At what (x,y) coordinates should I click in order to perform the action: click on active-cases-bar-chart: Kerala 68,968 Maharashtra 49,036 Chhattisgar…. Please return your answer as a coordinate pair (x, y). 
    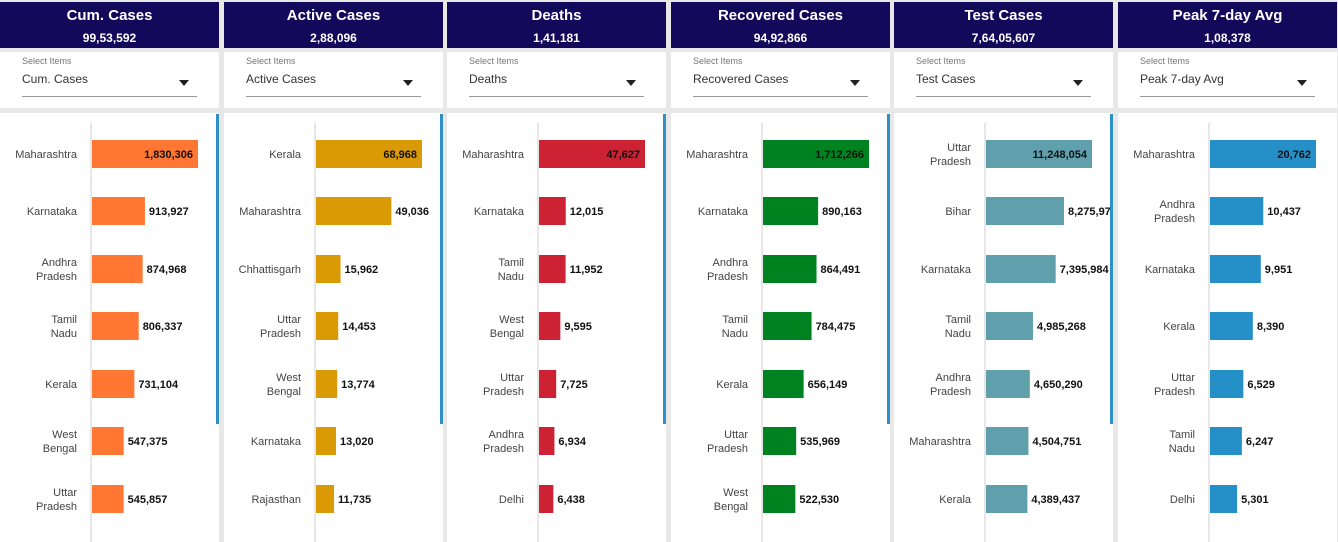
    Looking at the image, I should click on (333, 327).